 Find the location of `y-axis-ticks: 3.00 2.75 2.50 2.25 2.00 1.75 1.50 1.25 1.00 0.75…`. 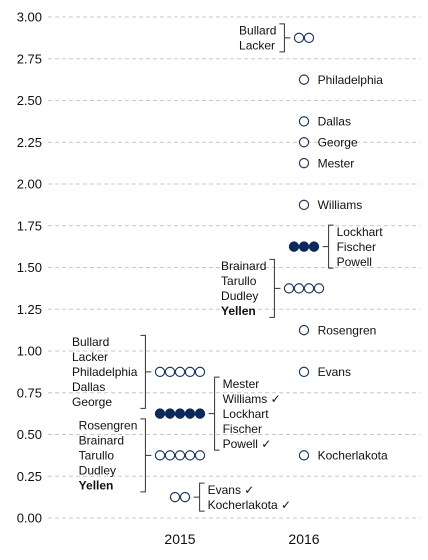

y-axis-ticks: 3.00 2.75 2.50 2.25 2.00 1.75 1.50 1.25 1.00 0.75… is located at coordinates (29, 268).